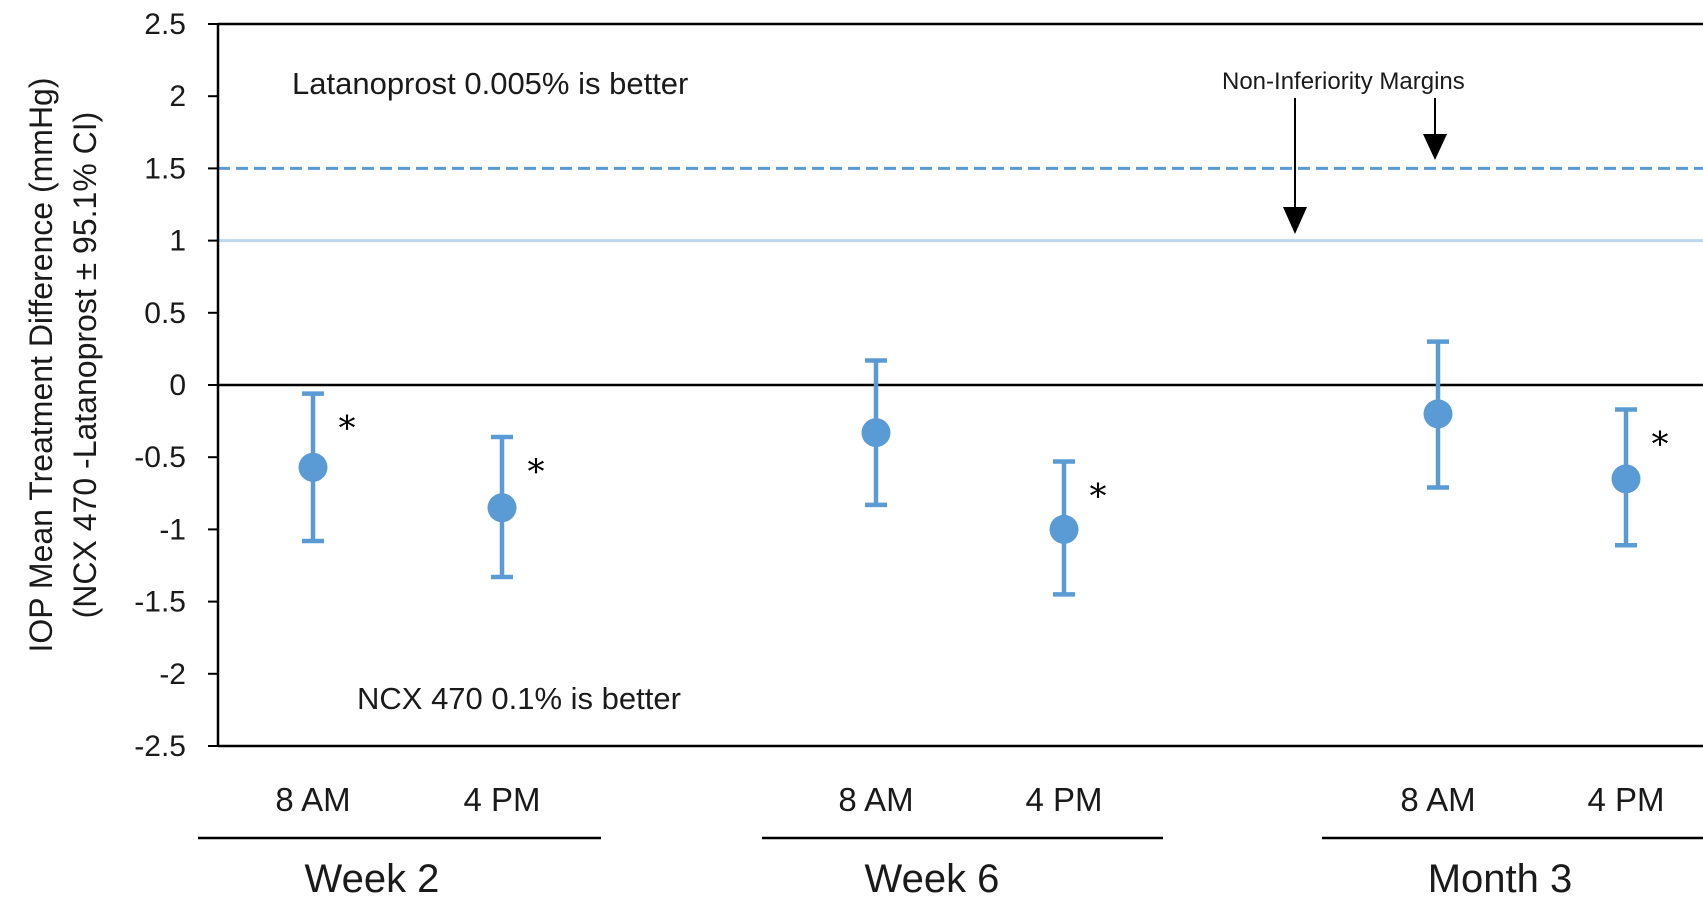 This screenshot has height=904, width=1703. Describe the element at coordinates (172, 674) in the screenshot. I see `y-tick-label: -2` at that location.